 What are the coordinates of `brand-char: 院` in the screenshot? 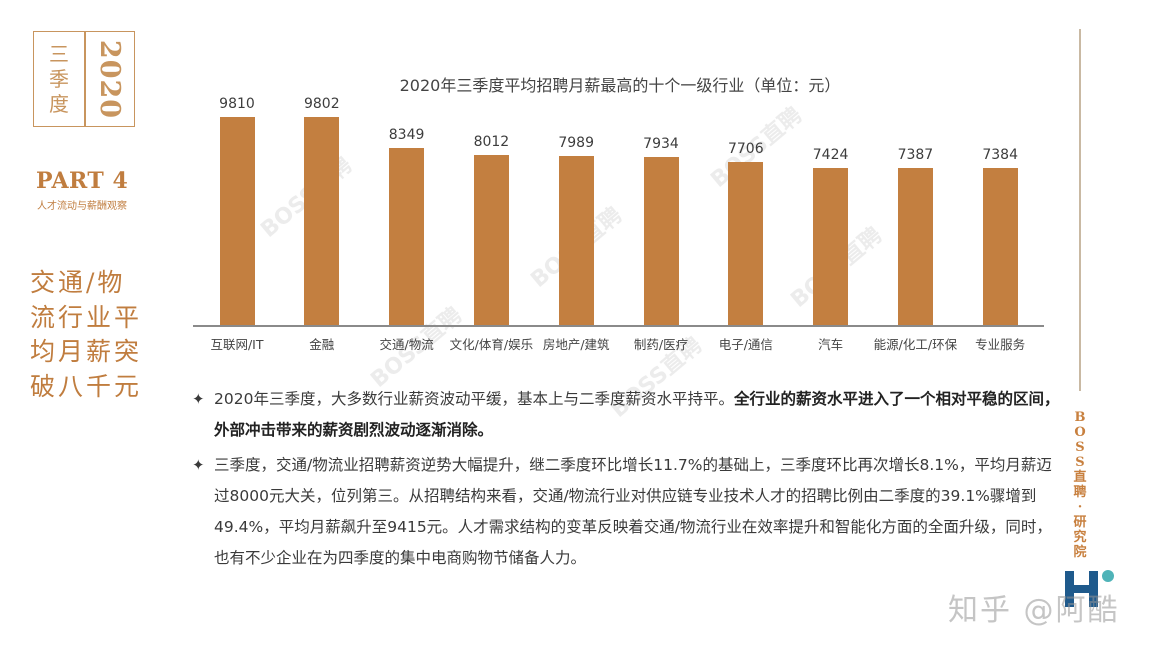 It's located at (1080, 552).